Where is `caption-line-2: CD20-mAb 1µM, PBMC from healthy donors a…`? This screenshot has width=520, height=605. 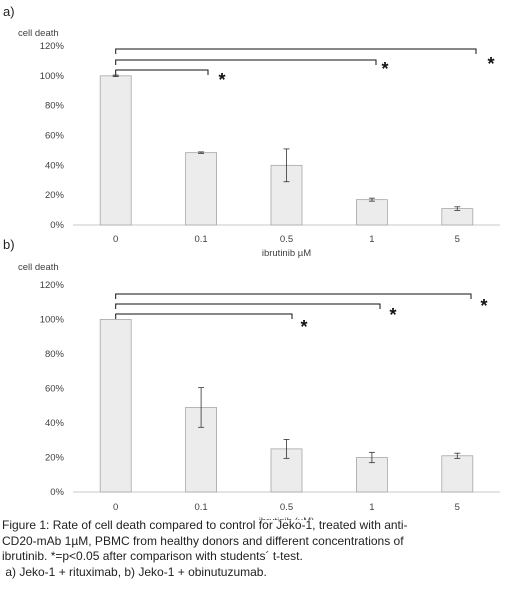 caption-line-2: CD20-mAb 1µM, PBMC from healthy donors a… is located at coordinates (203, 540).